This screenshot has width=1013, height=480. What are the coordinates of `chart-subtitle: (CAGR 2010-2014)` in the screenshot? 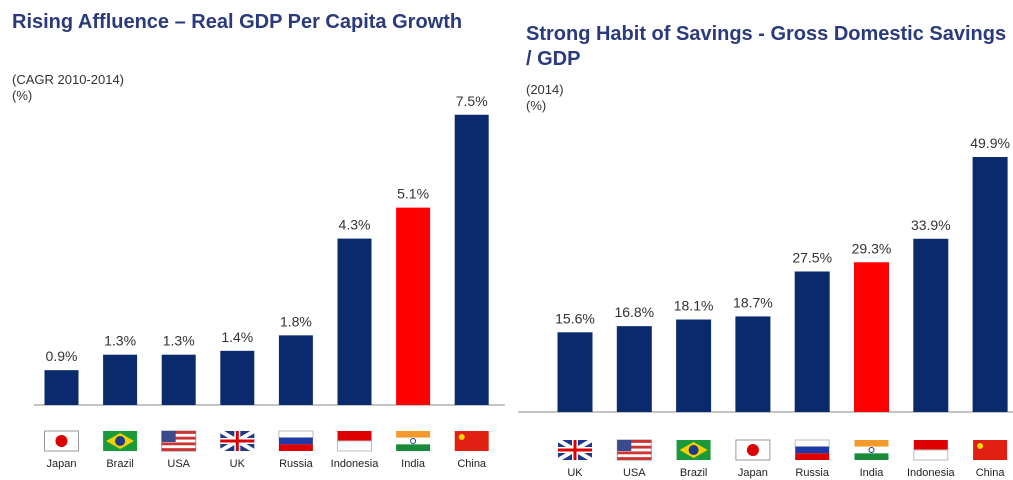 It's located at (68, 79).